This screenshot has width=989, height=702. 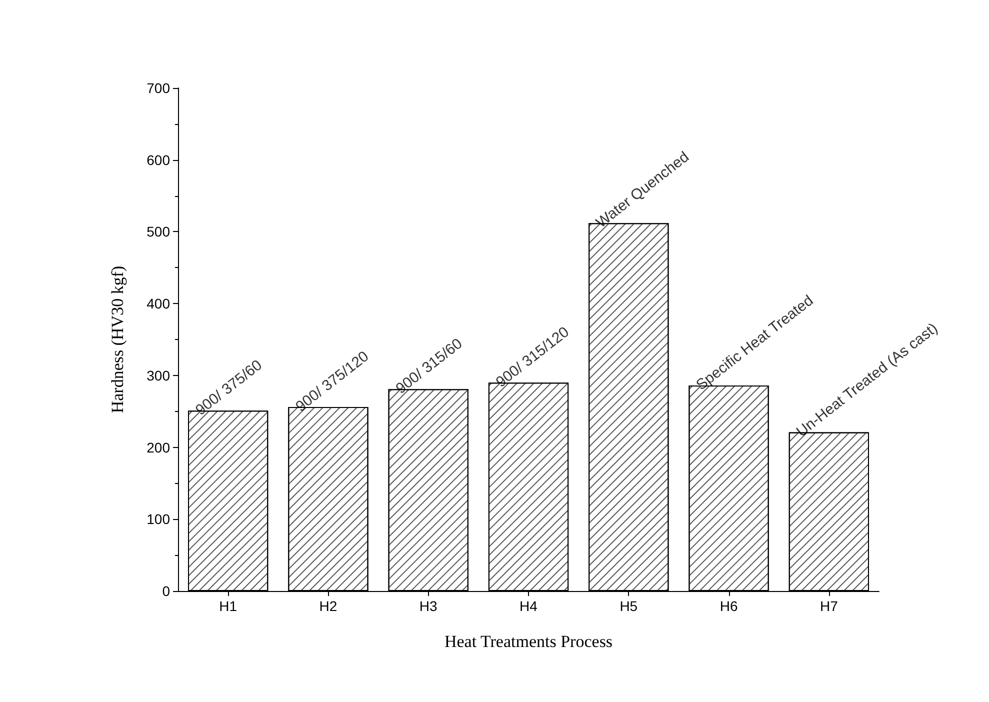 I want to click on y-tick-label: 400, so click(x=158, y=304).